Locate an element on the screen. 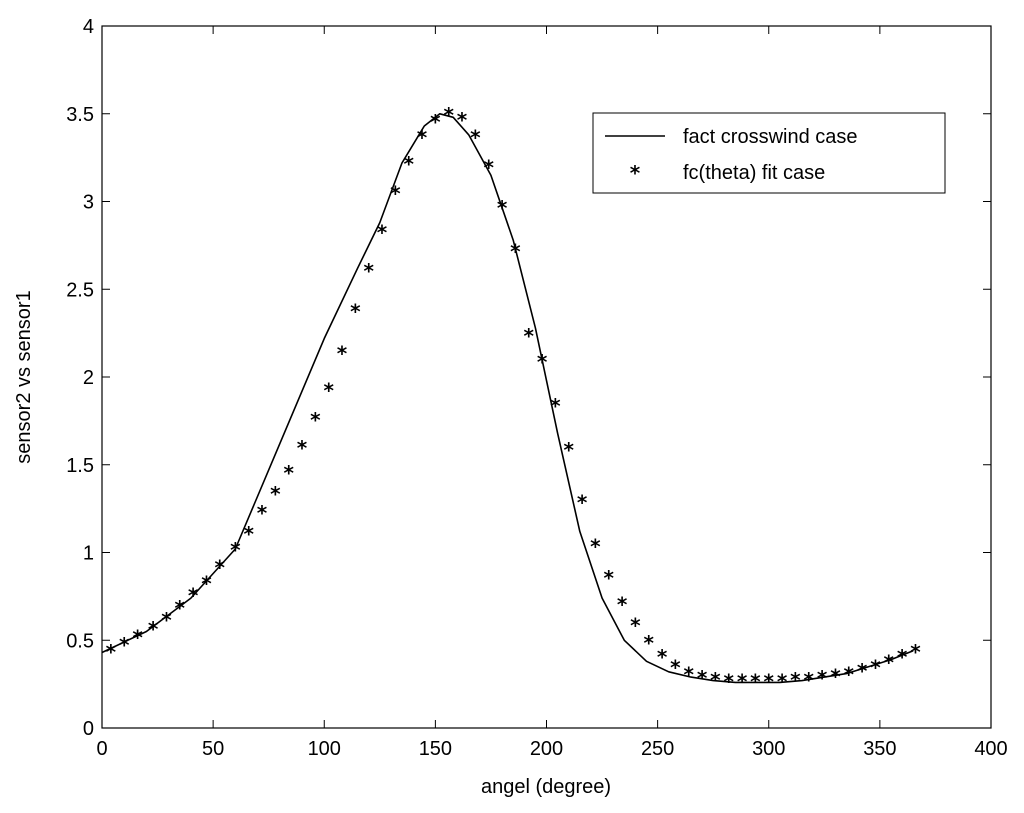  y-tick-label: 4 is located at coordinates (88, 27).